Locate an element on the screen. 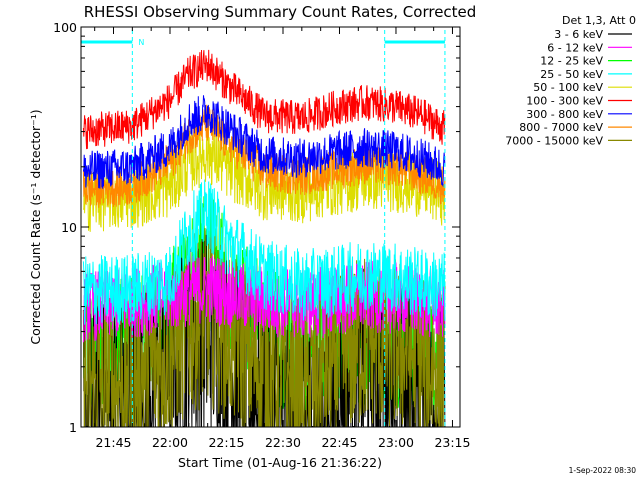  y-axis-label: Corrected Count Rate (s⁻¹ detector⁻¹) is located at coordinates (35, 226).